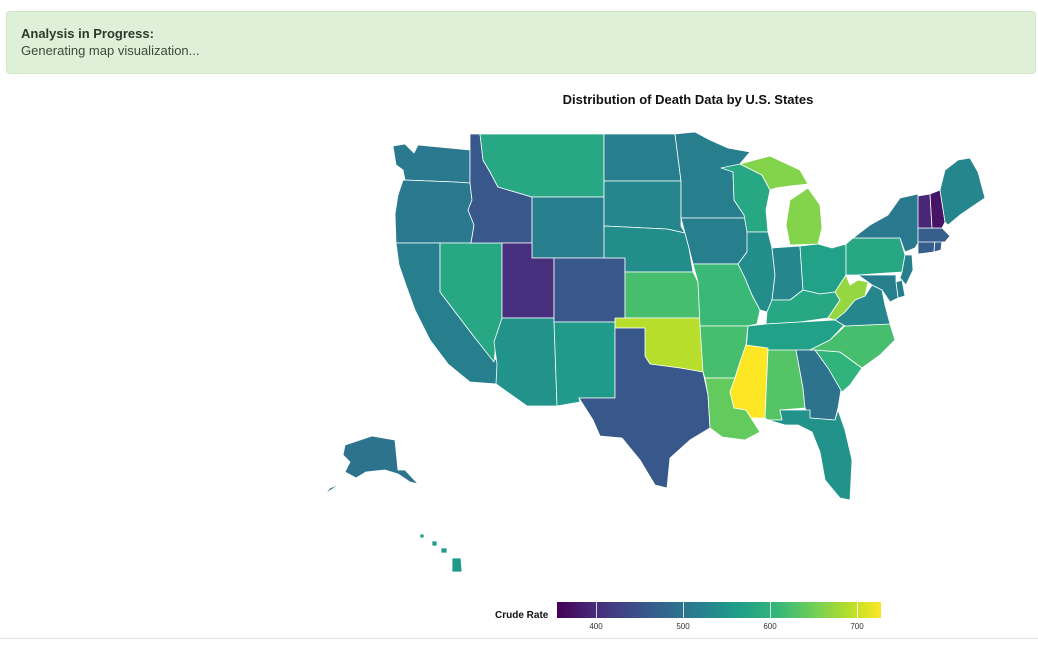  I want to click on state-or, so click(434, 211).